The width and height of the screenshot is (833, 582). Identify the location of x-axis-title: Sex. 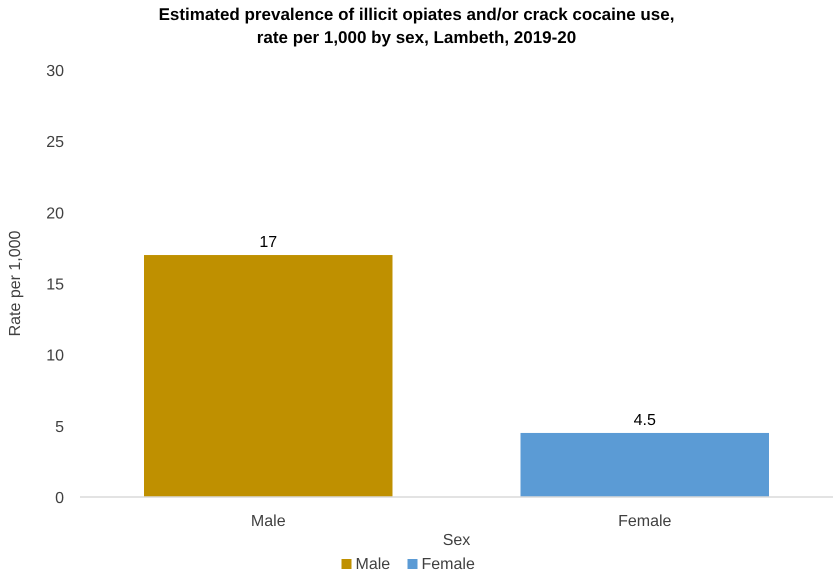
(456, 540).